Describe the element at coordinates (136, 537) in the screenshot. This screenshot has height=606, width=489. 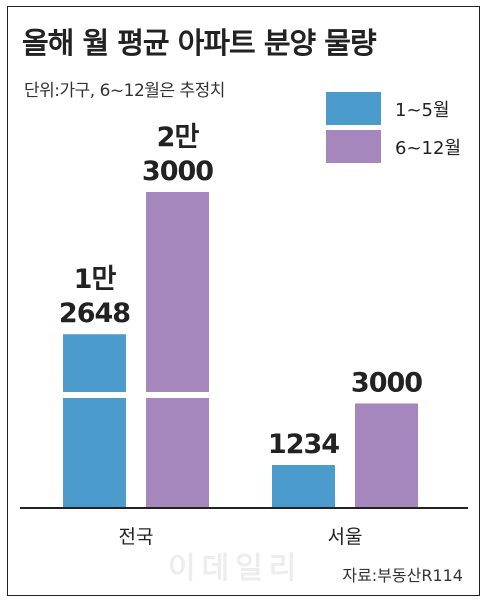
I see `category-label-1: 전국` at that location.